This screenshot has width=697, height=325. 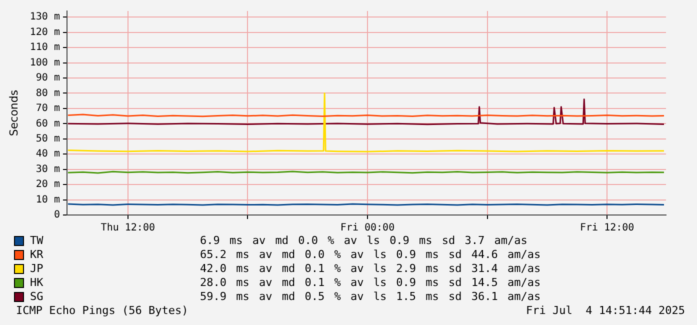 What do you see at coordinates (370, 283) in the screenshot?
I see `text: 28.0 ms av md 0.1 % av ls 0.9 ms sd 14.5 am/as` at bounding box center [370, 283].